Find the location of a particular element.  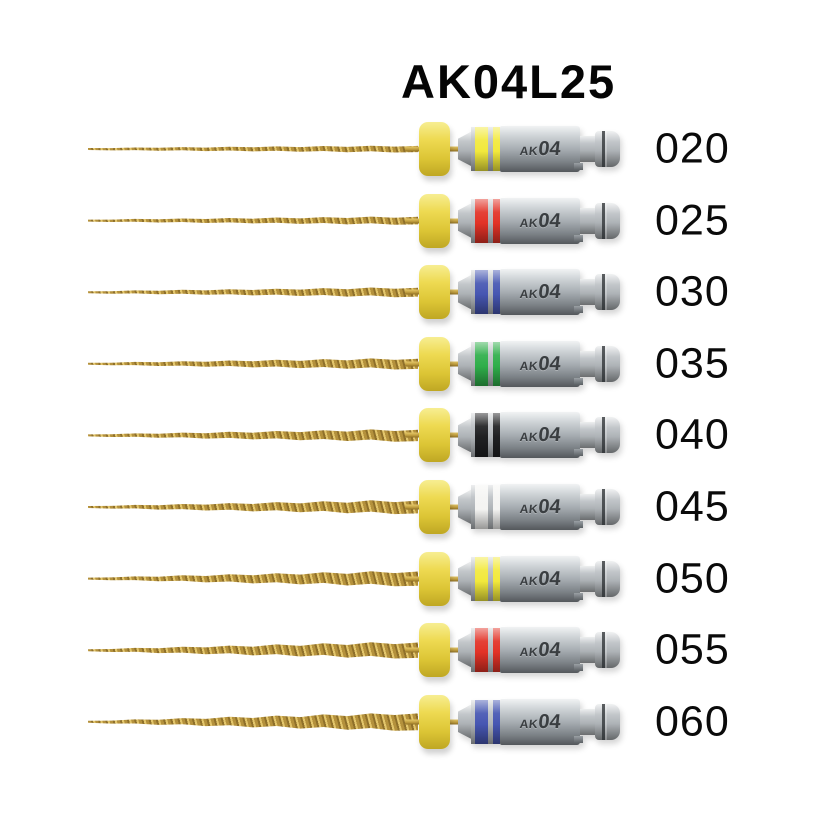

file-row: AK04 035 is located at coordinates (413, 364).